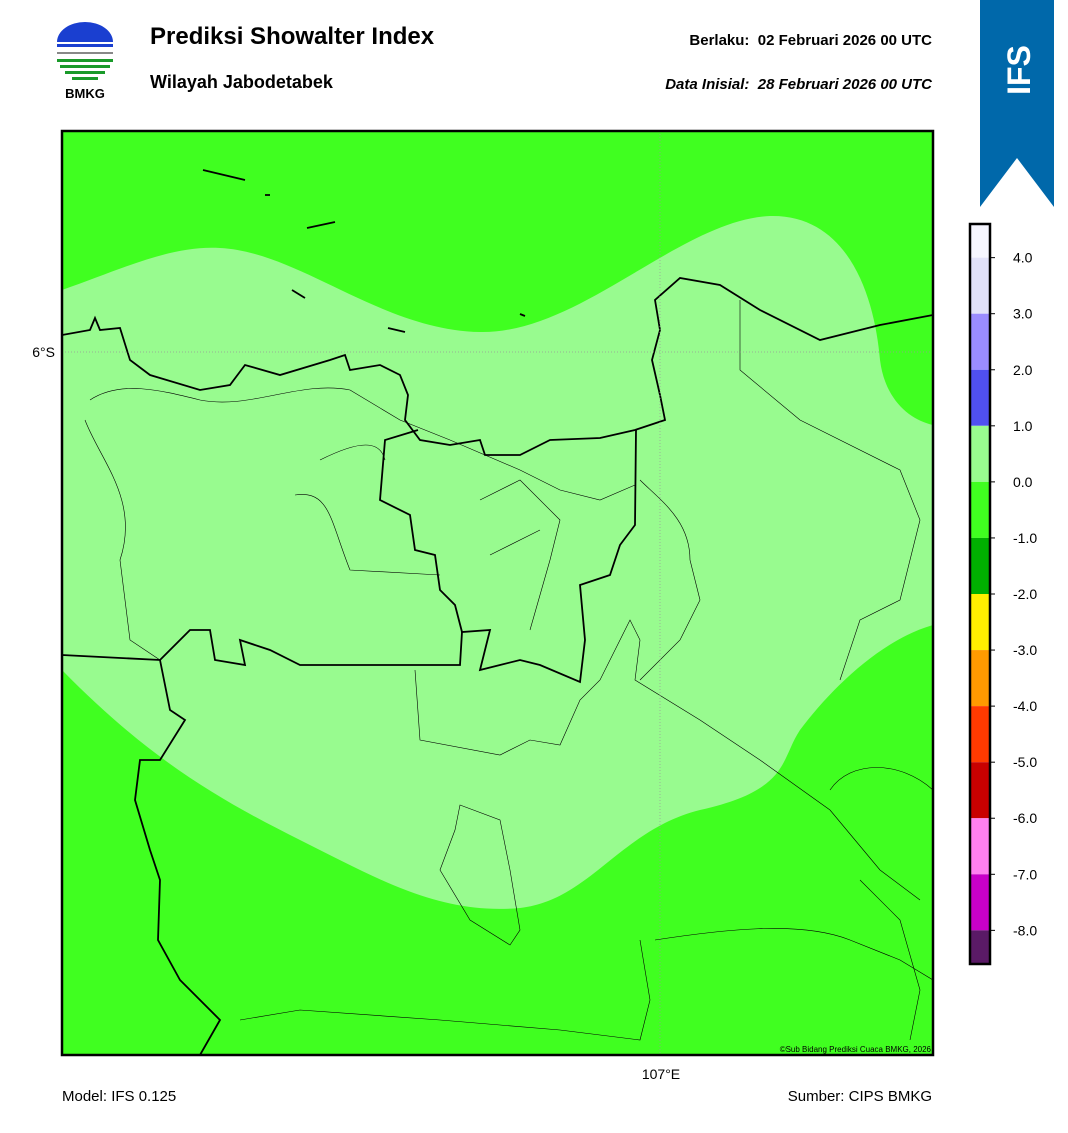 The image size is (1068, 1133). What do you see at coordinates (856, 1049) in the screenshot?
I see `map-credit: ©Sub Bidang Prediksi Cuaca BMKG, 2026` at bounding box center [856, 1049].